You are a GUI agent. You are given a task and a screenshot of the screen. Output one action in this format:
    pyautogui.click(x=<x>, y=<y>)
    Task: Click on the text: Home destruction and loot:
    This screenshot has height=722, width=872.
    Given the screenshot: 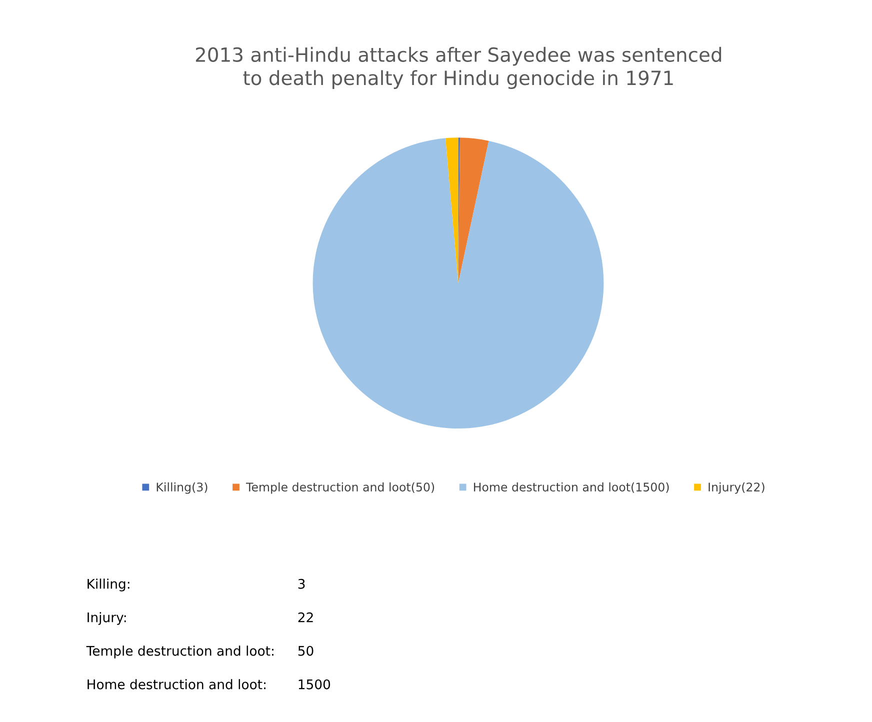 What is the action you would take?
    pyautogui.click(x=177, y=684)
    